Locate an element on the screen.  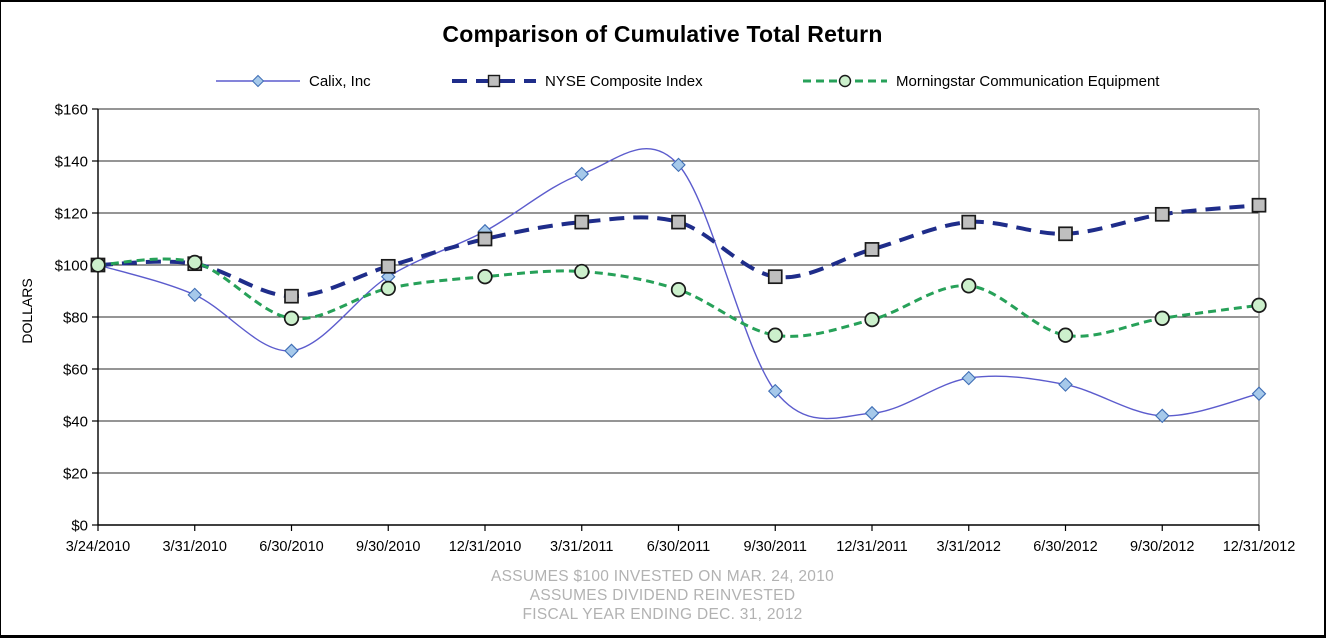
legend-label-morningstar: Morningstar Communication Equipment is located at coordinates (1028, 81).